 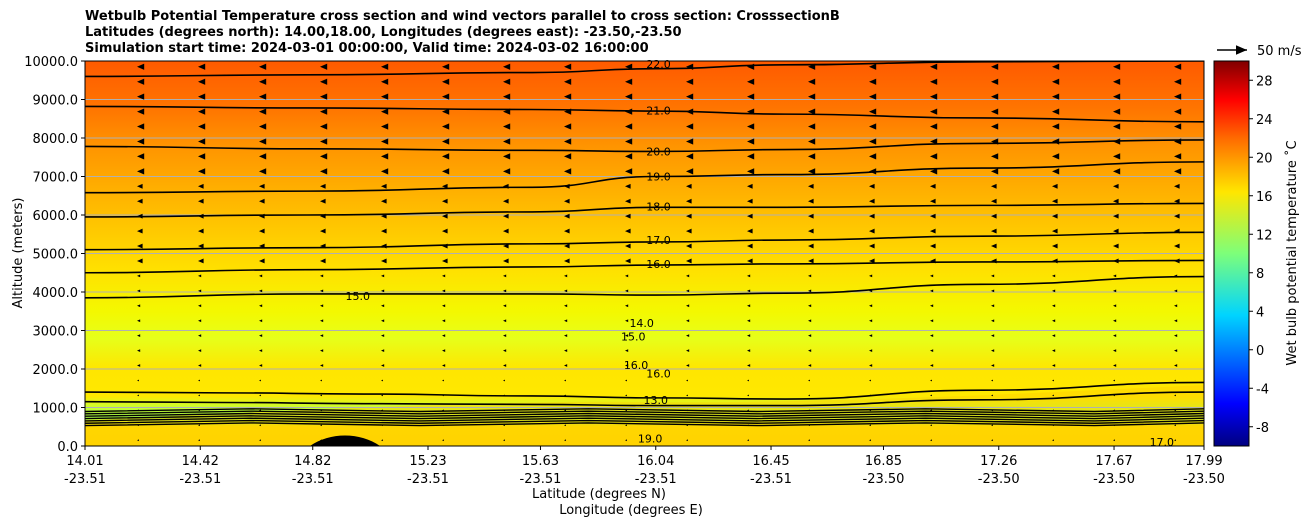 I want to click on contour-label: 15.0, so click(x=633, y=337).